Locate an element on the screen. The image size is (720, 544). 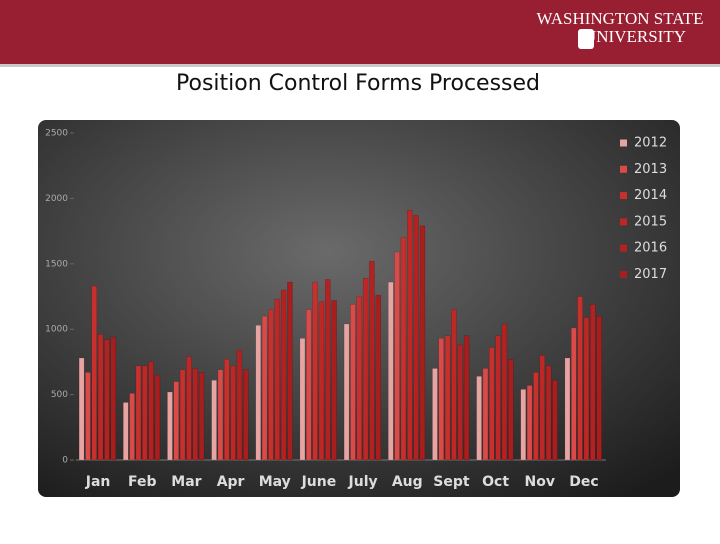
x-tick-label: Dec is located at coordinates (583, 482).